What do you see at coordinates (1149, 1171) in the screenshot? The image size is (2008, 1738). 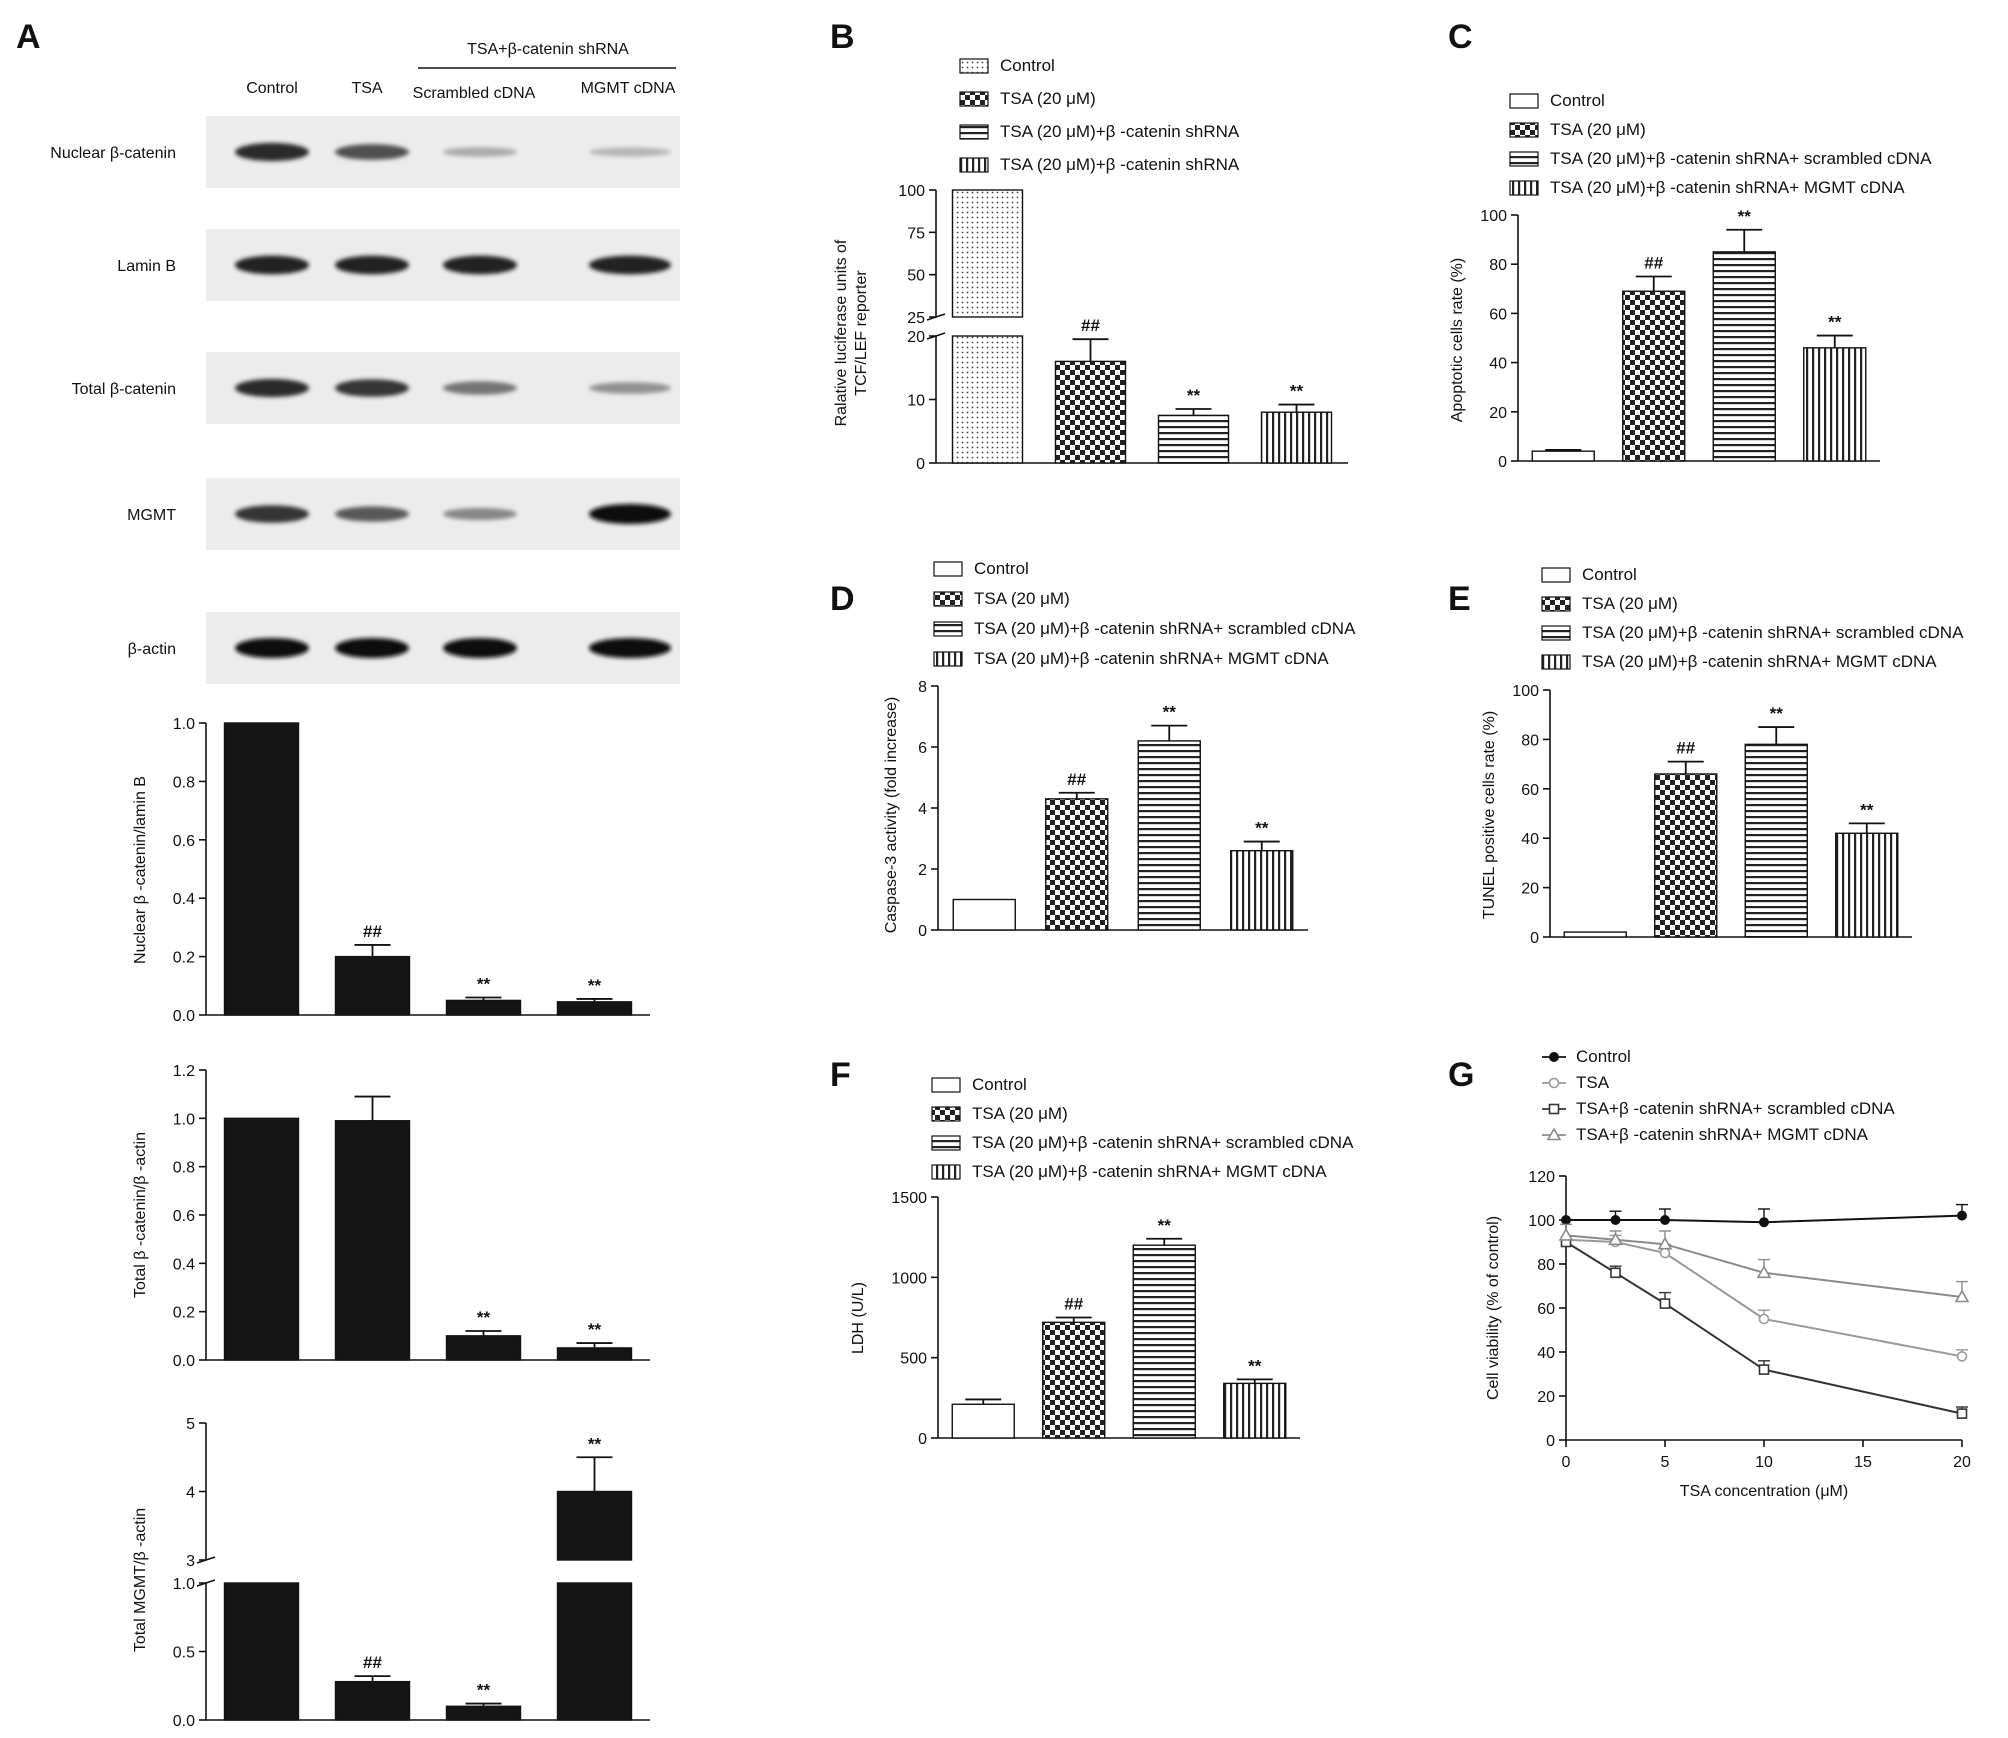 I see `legend-label: TSA (20 μM)+β -catenin shRNA+ MGMT cDNA` at bounding box center [1149, 1171].